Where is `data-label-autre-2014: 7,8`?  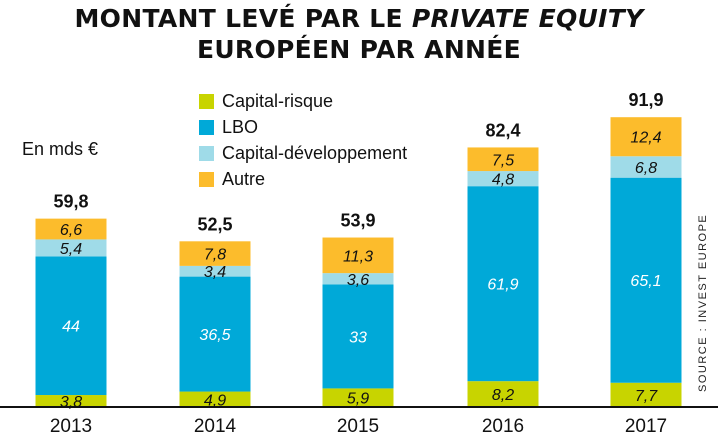
data-label-autre-2014: 7,8 is located at coordinates (215, 255).